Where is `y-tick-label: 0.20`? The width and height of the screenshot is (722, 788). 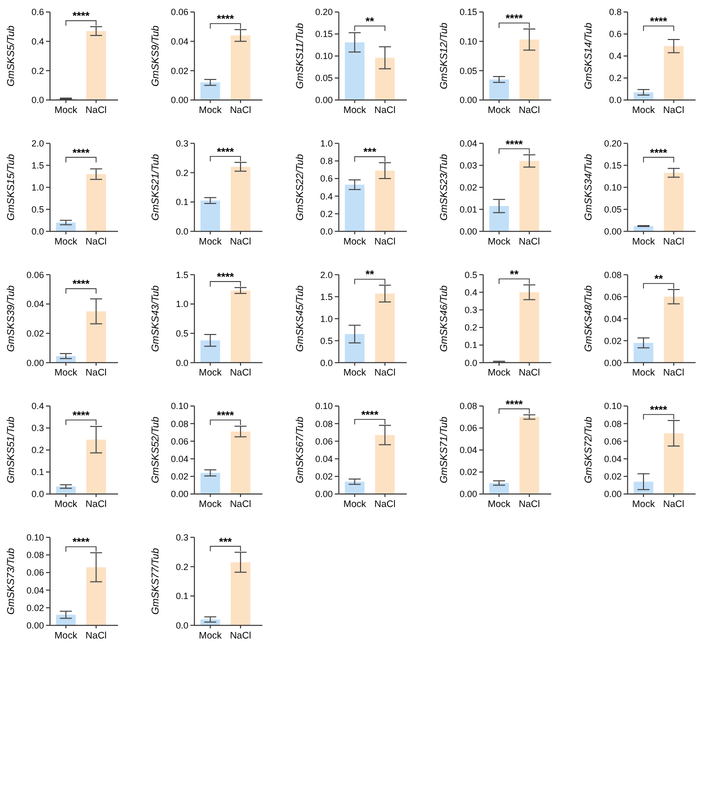
y-tick-label: 0.20 is located at coordinates (324, 12).